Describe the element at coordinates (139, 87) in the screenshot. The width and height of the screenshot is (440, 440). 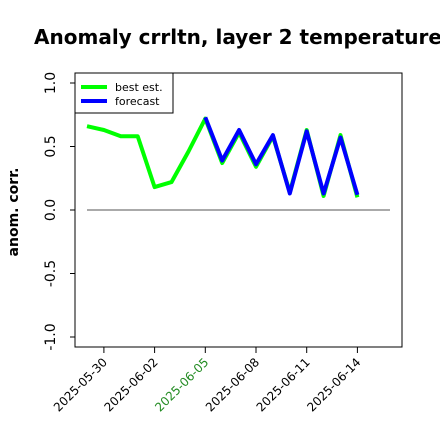
I see `legend-label-best-est: best est.` at that location.